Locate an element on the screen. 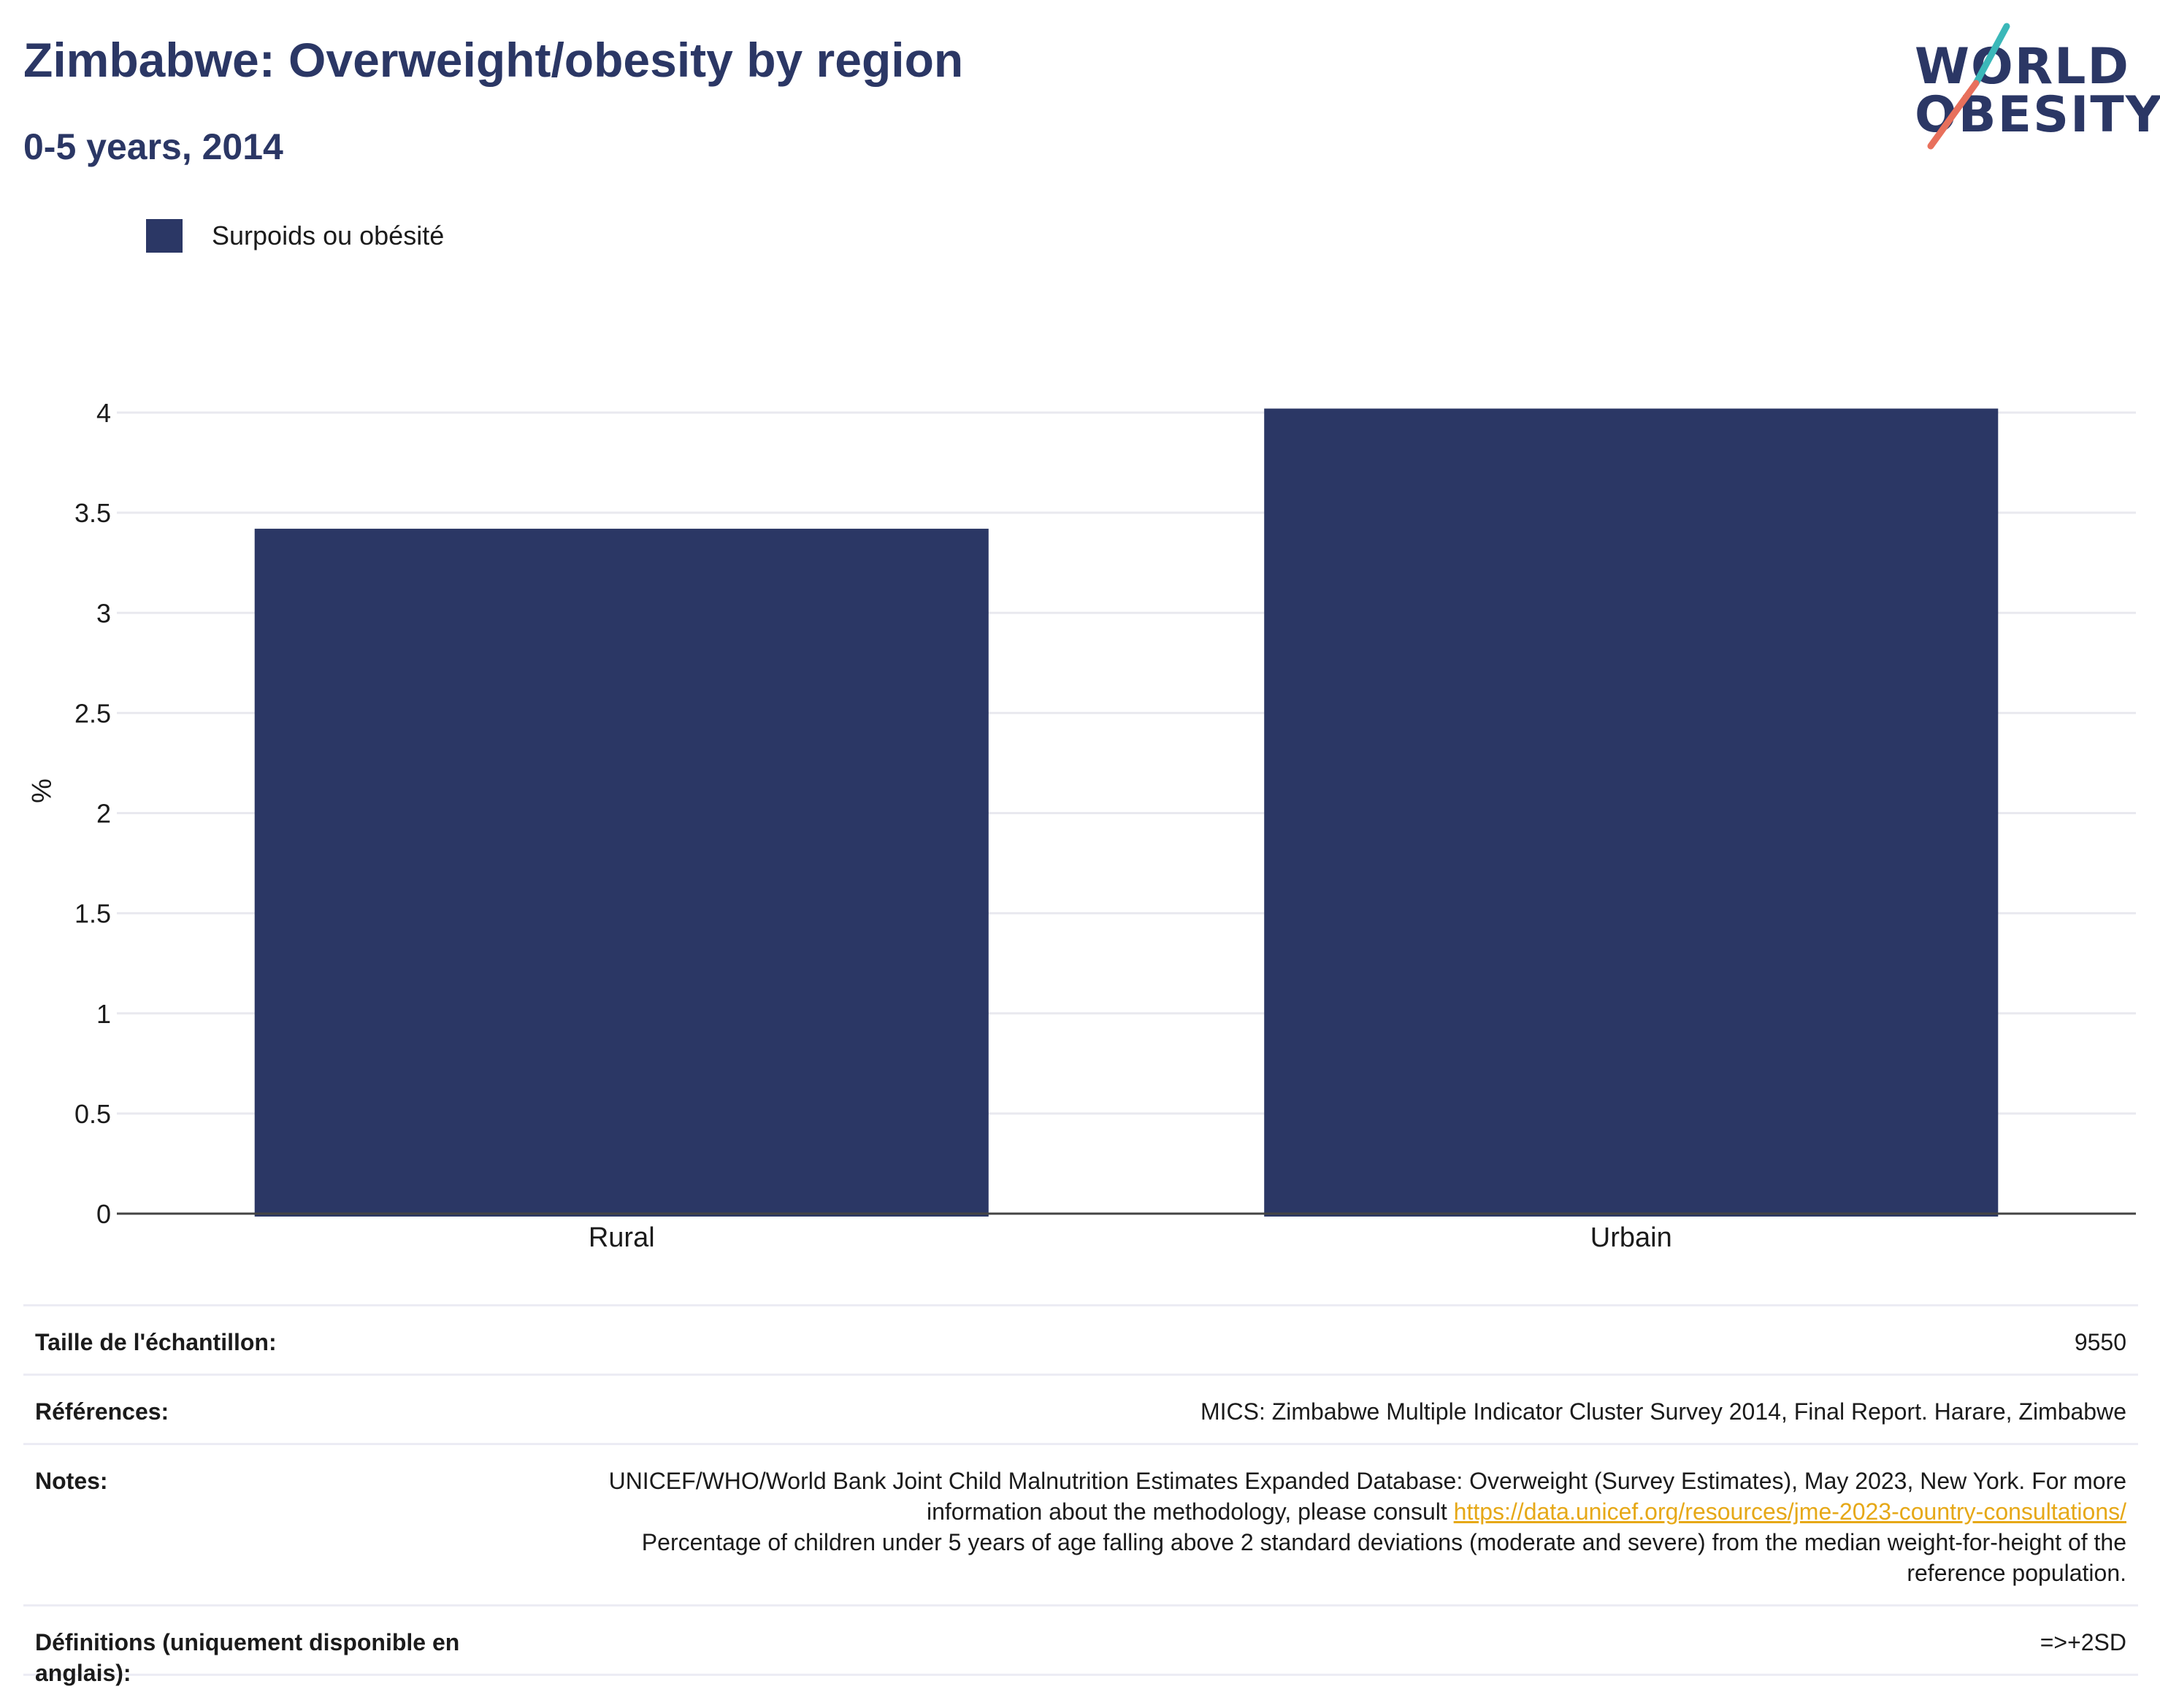 The height and width of the screenshot is (1708, 2160). x-tick-label: Urbain is located at coordinates (1631, 1237).